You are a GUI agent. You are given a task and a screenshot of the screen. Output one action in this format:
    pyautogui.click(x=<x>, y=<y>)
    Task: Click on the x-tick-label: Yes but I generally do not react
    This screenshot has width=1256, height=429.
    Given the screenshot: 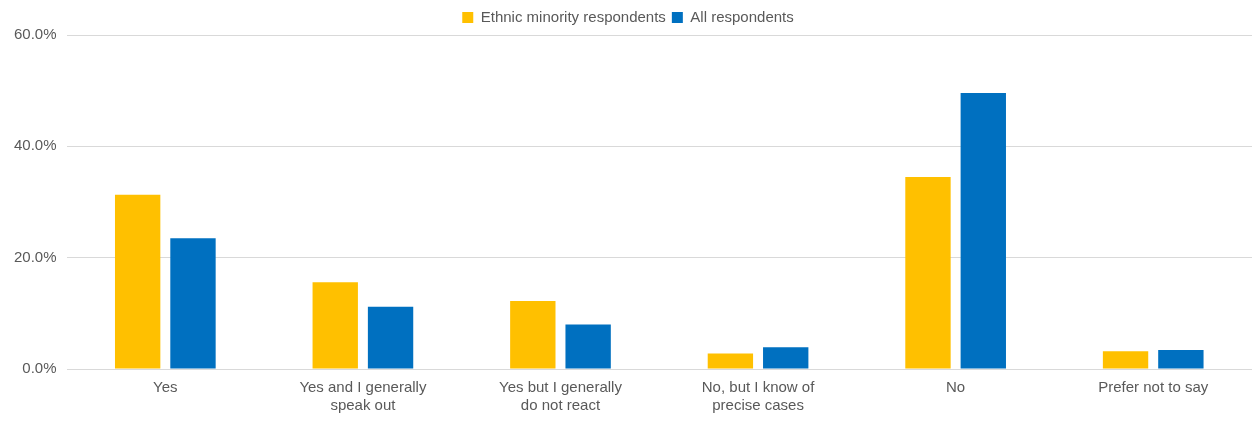 What is the action you would take?
    pyautogui.click(x=561, y=396)
    